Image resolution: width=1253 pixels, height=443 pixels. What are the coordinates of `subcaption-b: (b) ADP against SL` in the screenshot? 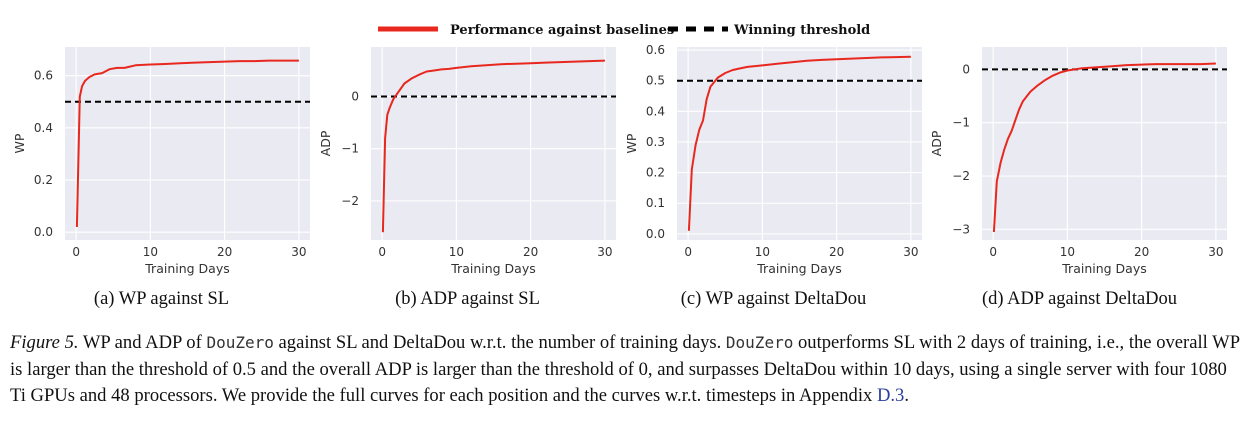 It's located at (467, 299).